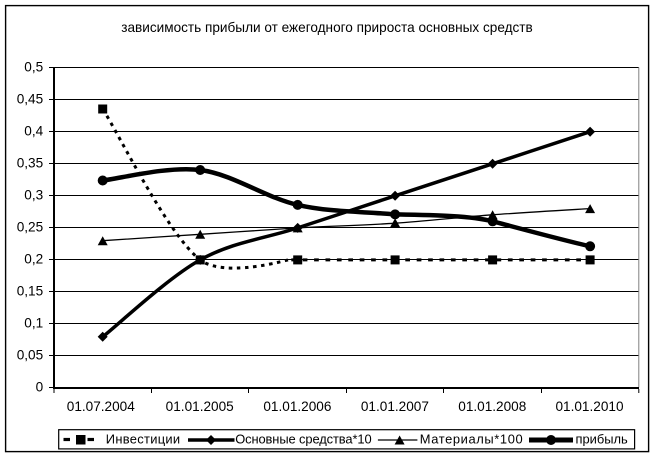 The height and width of the screenshot is (458, 654). Describe the element at coordinates (472, 438) in the screenshot. I see `svg-text: Материалы*100` at that location.